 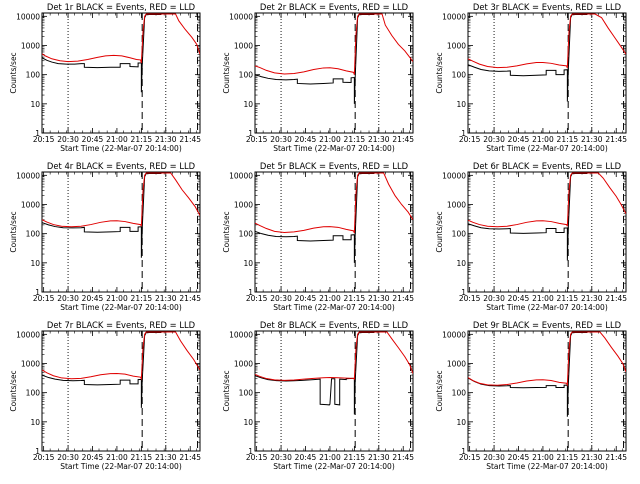 I want to click on panel-title: Det 1r BLACK = Events, RED = LLD, so click(x=121, y=7).